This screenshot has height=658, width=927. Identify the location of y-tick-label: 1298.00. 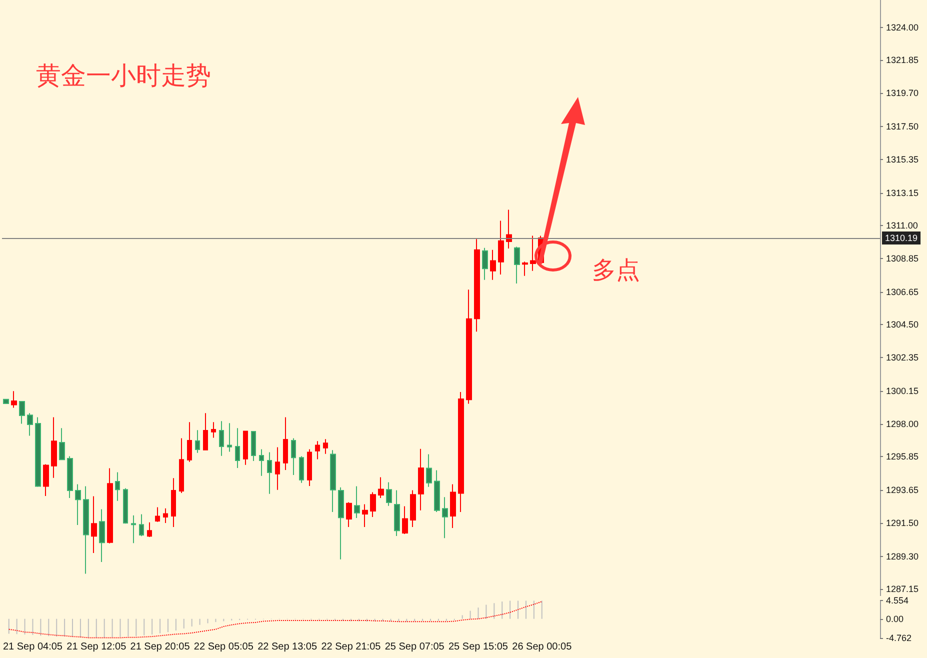
(902, 423).